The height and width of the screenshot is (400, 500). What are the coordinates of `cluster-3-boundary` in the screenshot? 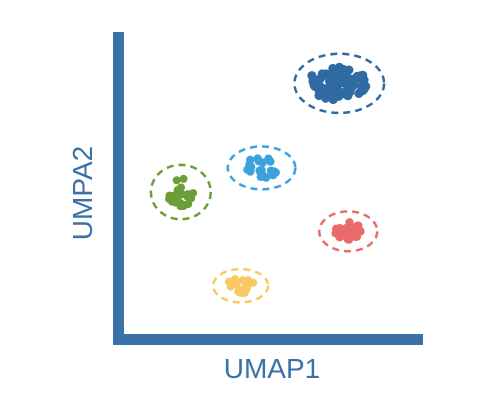 It's located at (180, 192).